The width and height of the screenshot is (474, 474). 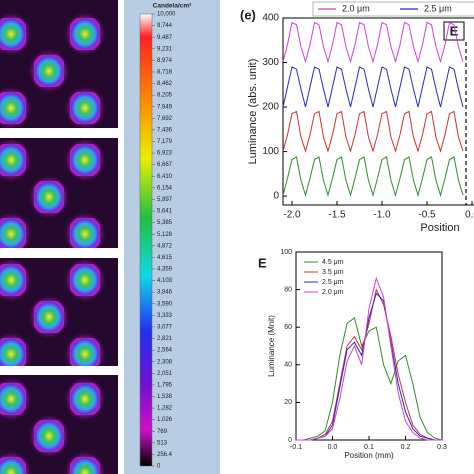 What do you see at coordinates (165, 200) in the screenshot?
I see `colorbar-label: 5,897` at bounding box center [165, 200].